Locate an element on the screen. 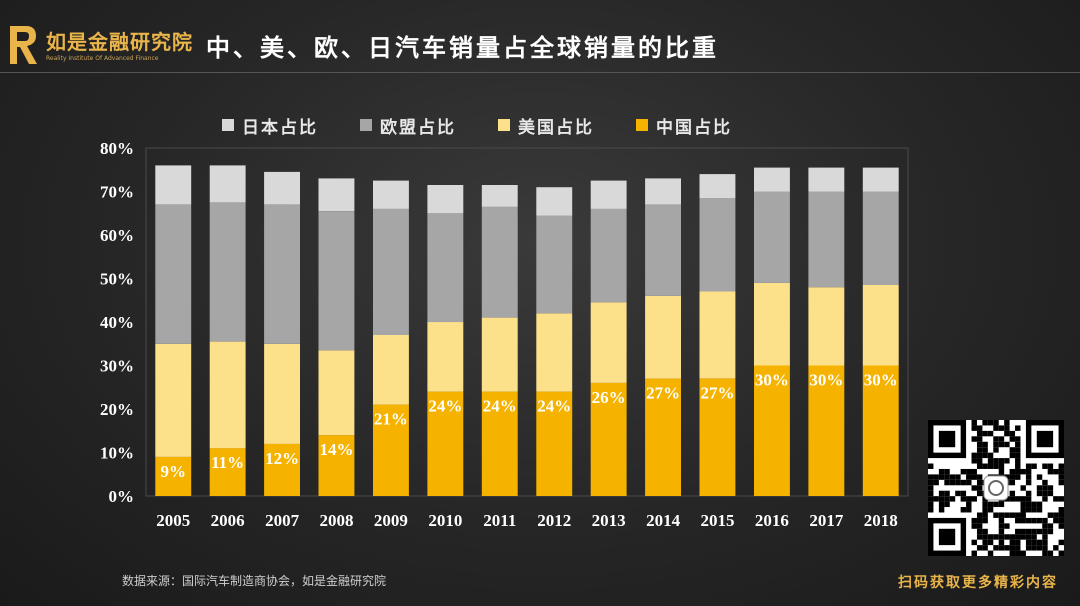 The image size is (1080, 606). y-tick-label: 70% is located at coordinates (117, 192).